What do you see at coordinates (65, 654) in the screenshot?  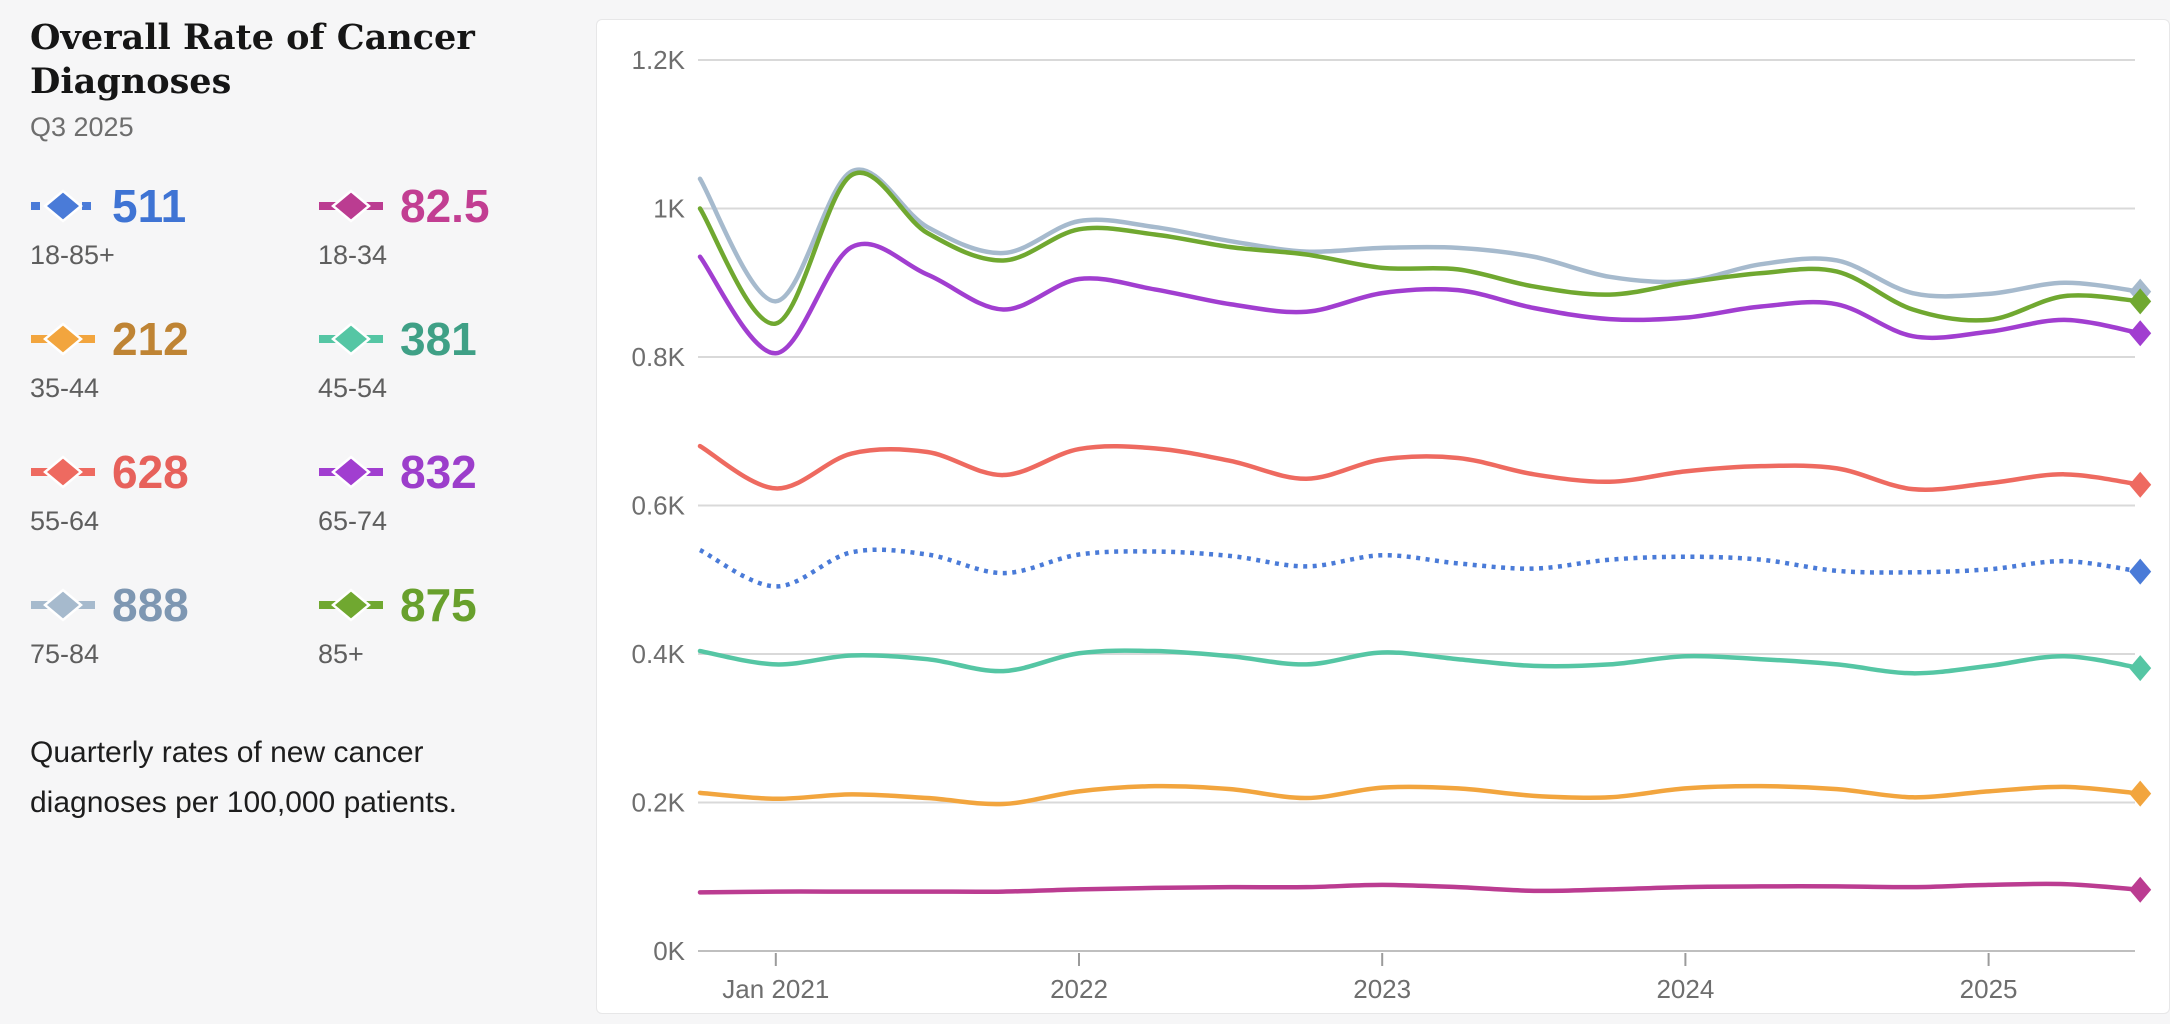 I see `legend-age-group-label: 75-84` at bounding box center [65, 654].